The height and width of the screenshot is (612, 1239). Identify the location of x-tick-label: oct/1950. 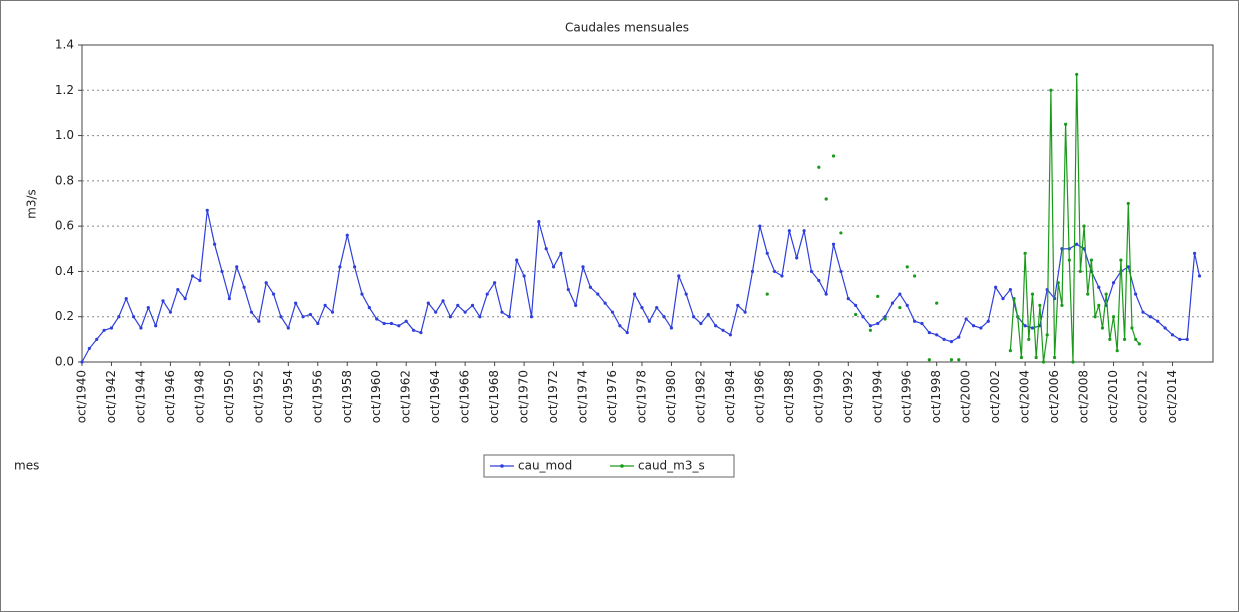
(229, 396).